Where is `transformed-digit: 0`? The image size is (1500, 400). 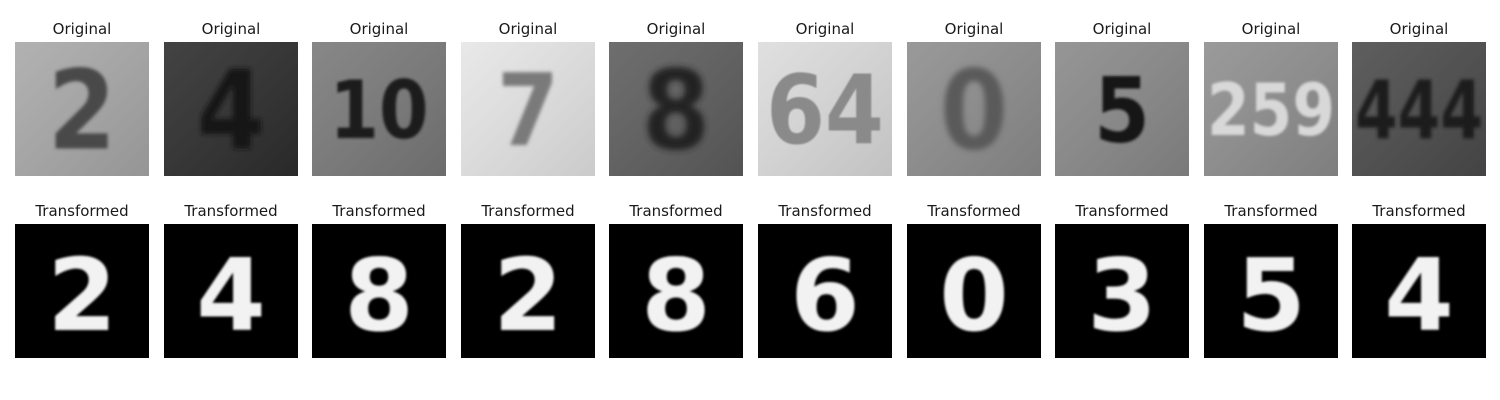 transformed-digit: 0 is located at coordinates (974, 295).